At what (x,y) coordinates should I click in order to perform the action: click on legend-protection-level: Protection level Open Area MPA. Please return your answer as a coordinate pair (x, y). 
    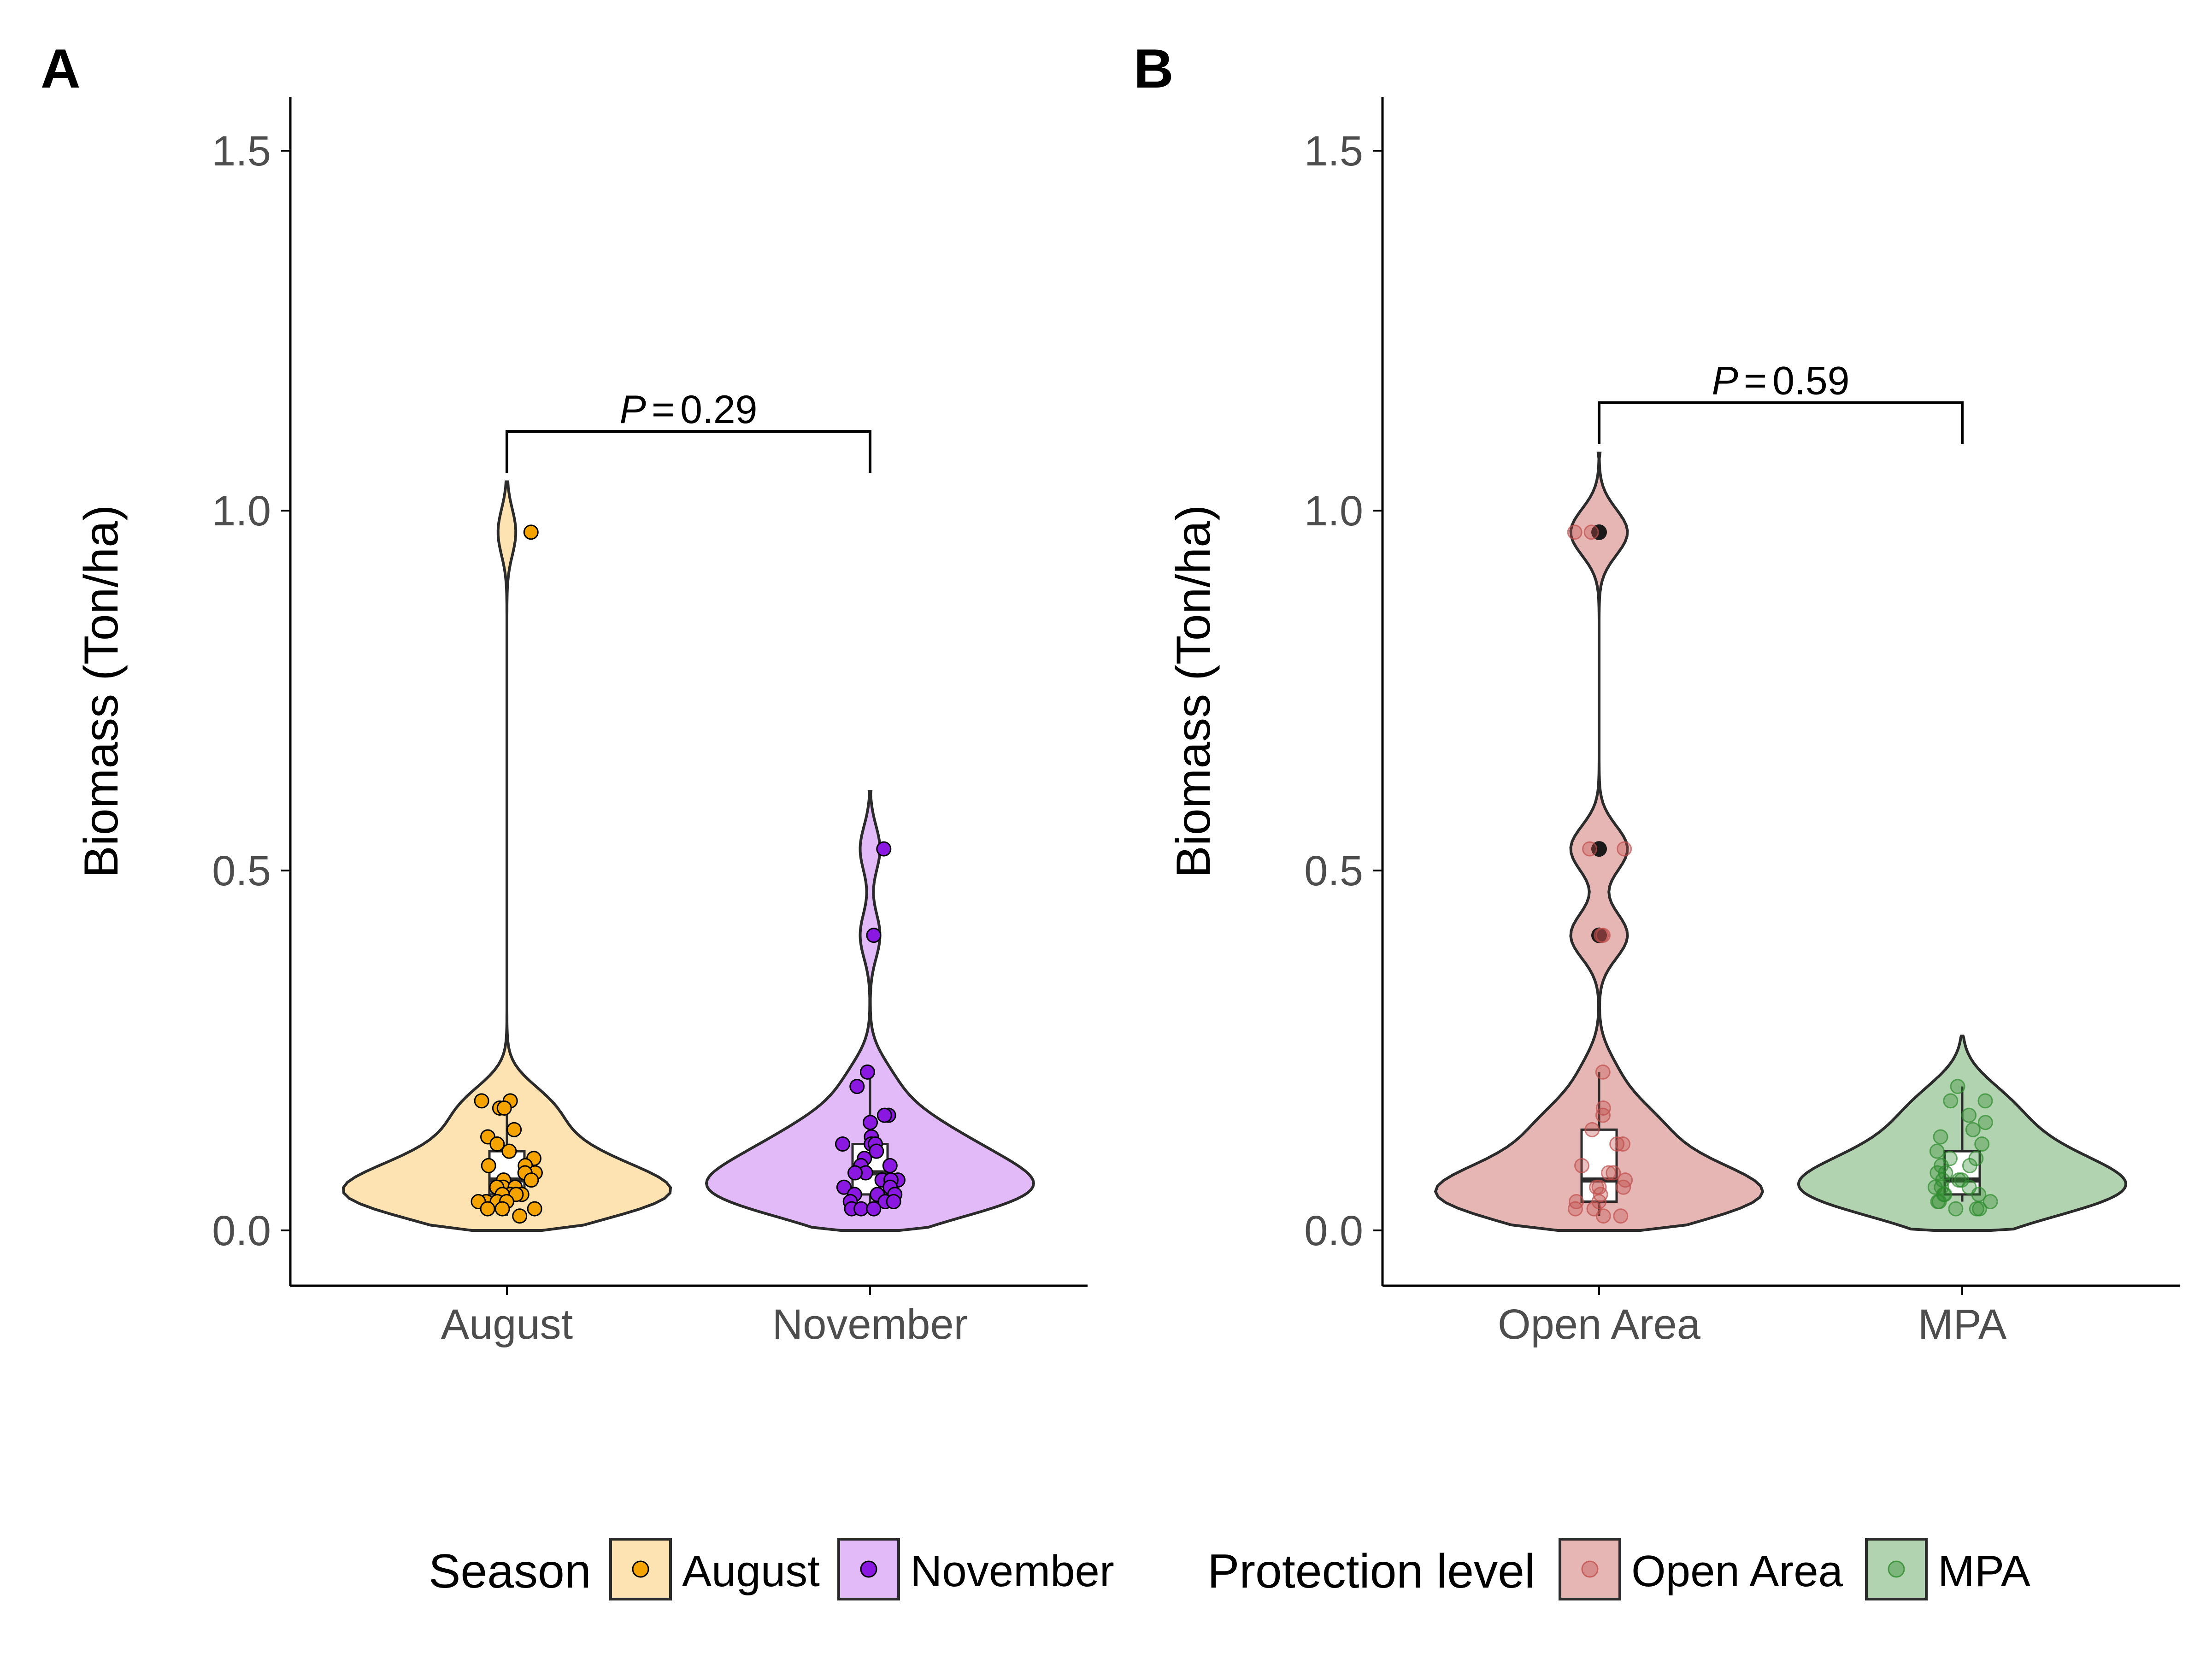
    Looking at the image, I should click on (1618, 1569).